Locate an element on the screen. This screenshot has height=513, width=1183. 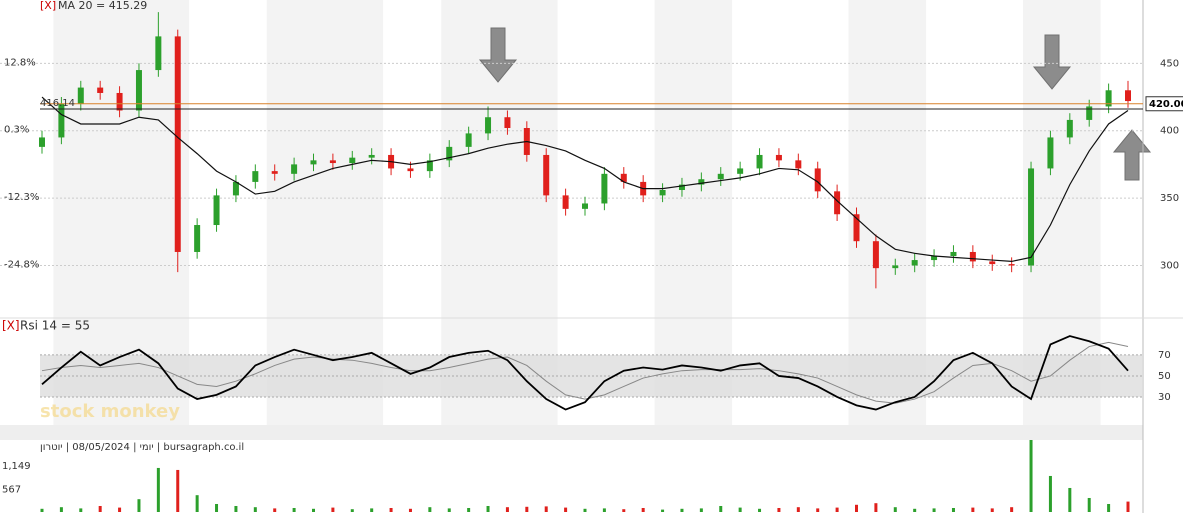
y-tick-label-left: 12.8% is located at coordinates (20, 62).